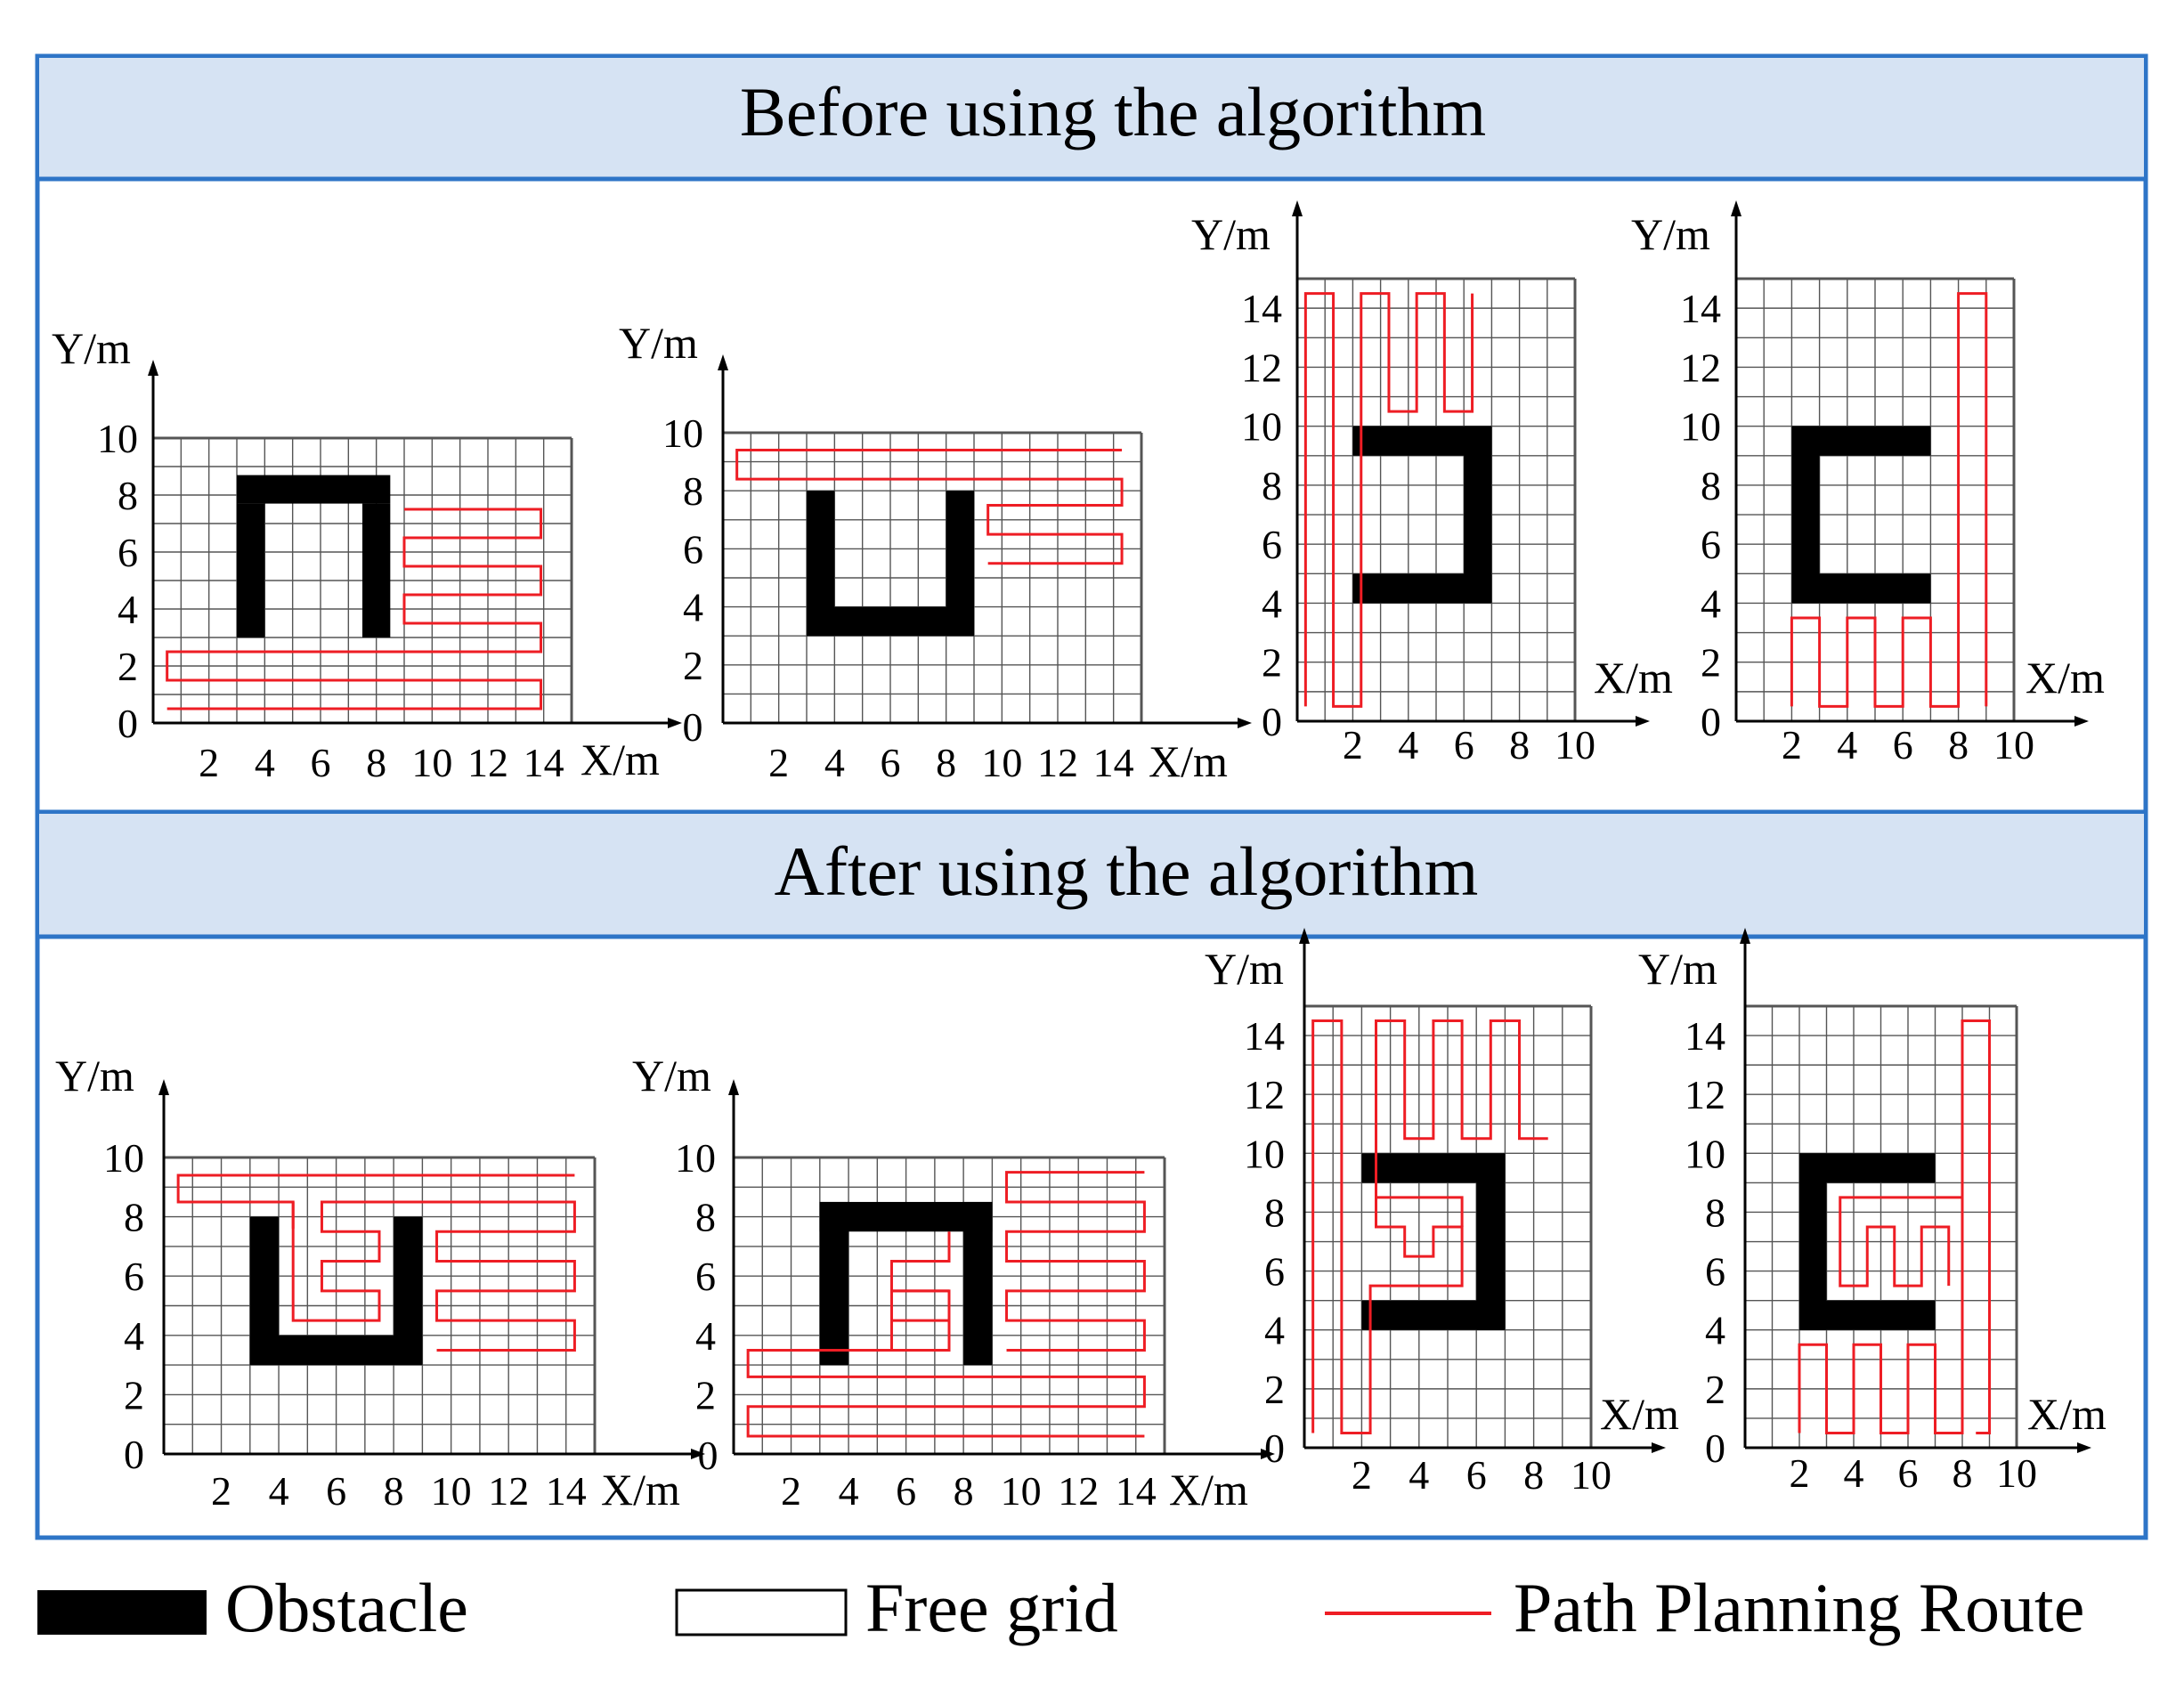 This screenshot has height=1681, width=2184. What do you see at coordinates (1113, 111) in the screenshot?
I see `header-before-title: Before using the algorithm` at bounding box center [1113, 111].